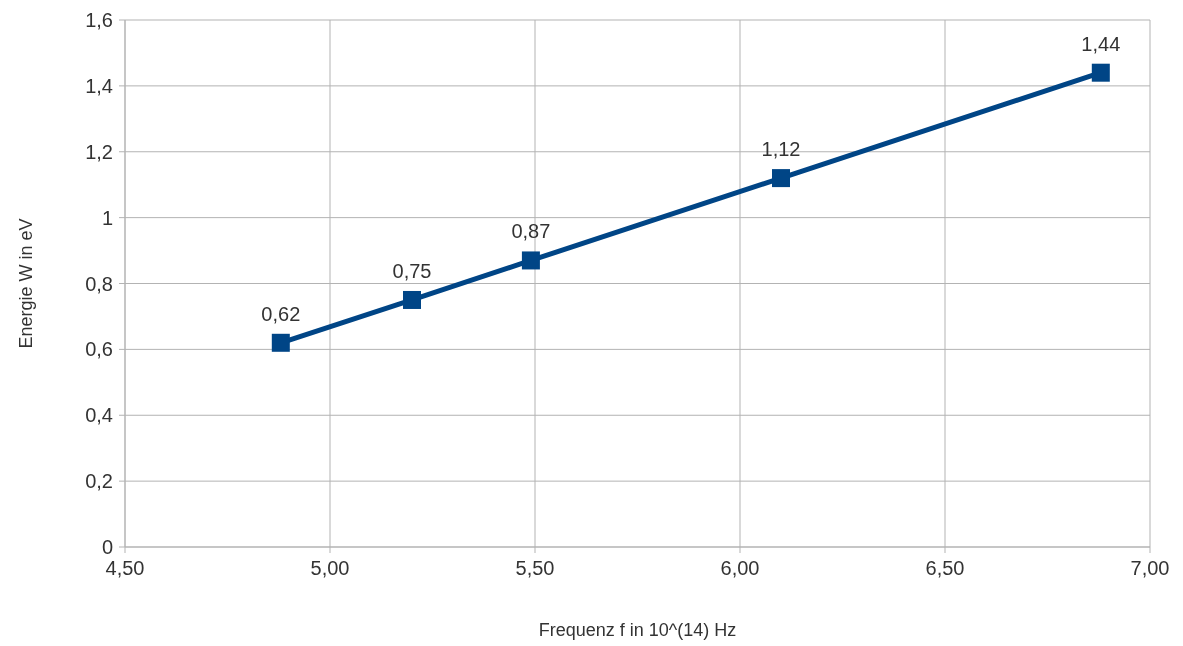 The height and width of the screenshot is (646, 1183). I want to click on data-label: 0,87, so click(531, 231).